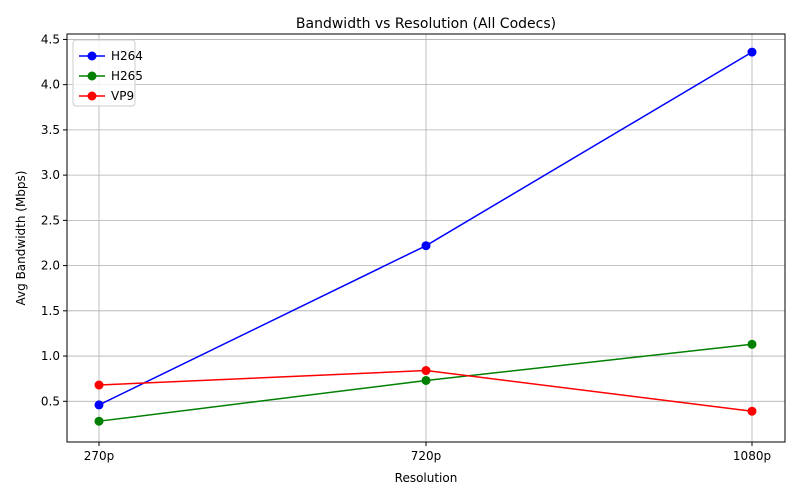 Image resolution: width=800 pixels, height=500 pixels. I want to click on x-axis-label: Resolution, so click(426, 478).